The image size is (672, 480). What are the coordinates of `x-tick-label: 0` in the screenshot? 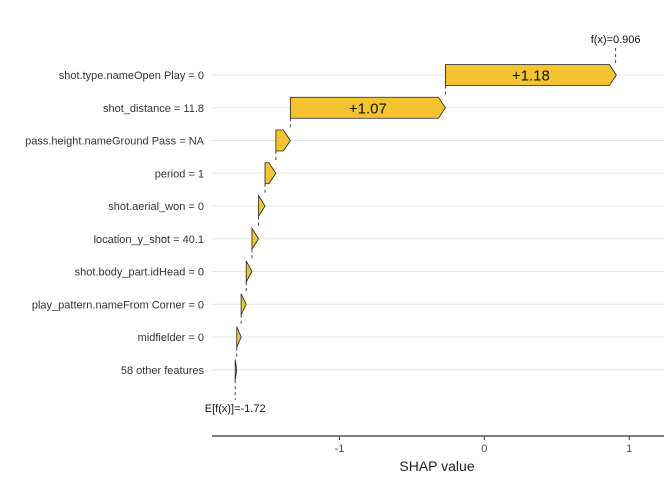 It's located at (484, 449).